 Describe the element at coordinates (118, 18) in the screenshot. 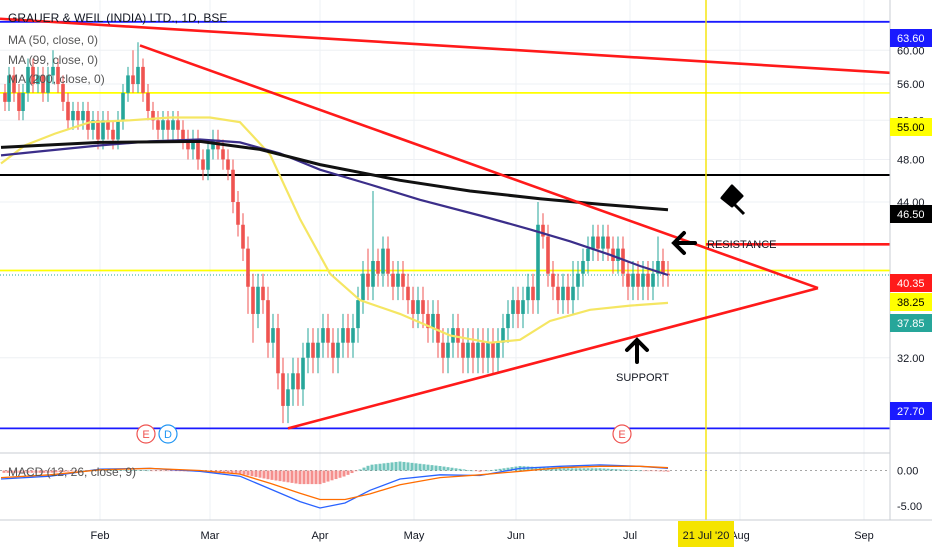

I see `chart-title: GRAUER & WEIL (INDIA) LTD., 1D, BSE` at that location.